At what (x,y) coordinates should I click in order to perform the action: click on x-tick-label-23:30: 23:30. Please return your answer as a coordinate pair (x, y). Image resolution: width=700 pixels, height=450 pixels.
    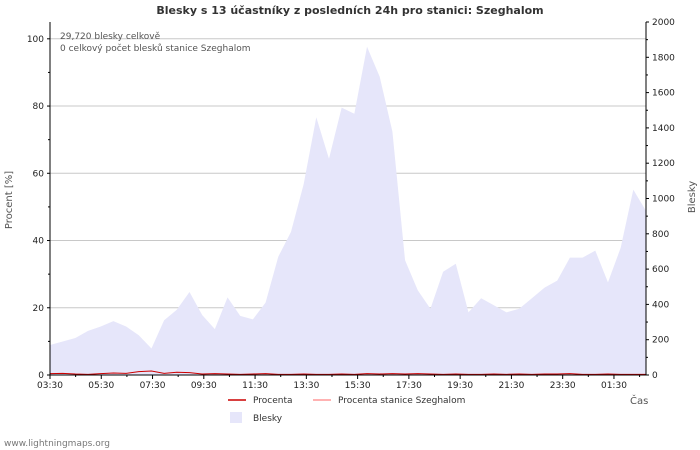
    Looking at the image, I should click on (563, 386).